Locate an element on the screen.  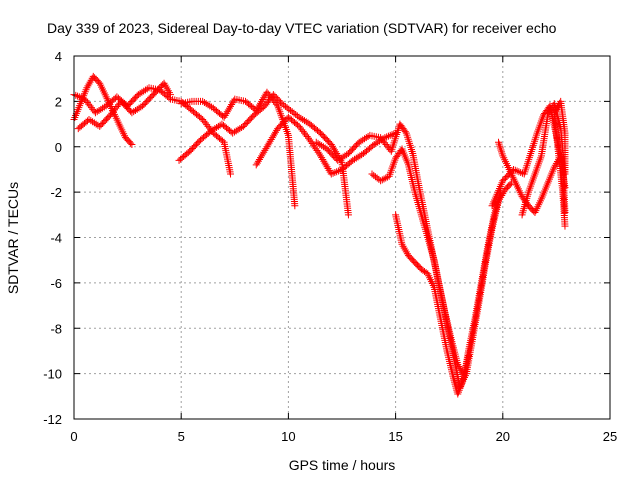
y-tick-label: -4 is located at coordinates (56, 238).